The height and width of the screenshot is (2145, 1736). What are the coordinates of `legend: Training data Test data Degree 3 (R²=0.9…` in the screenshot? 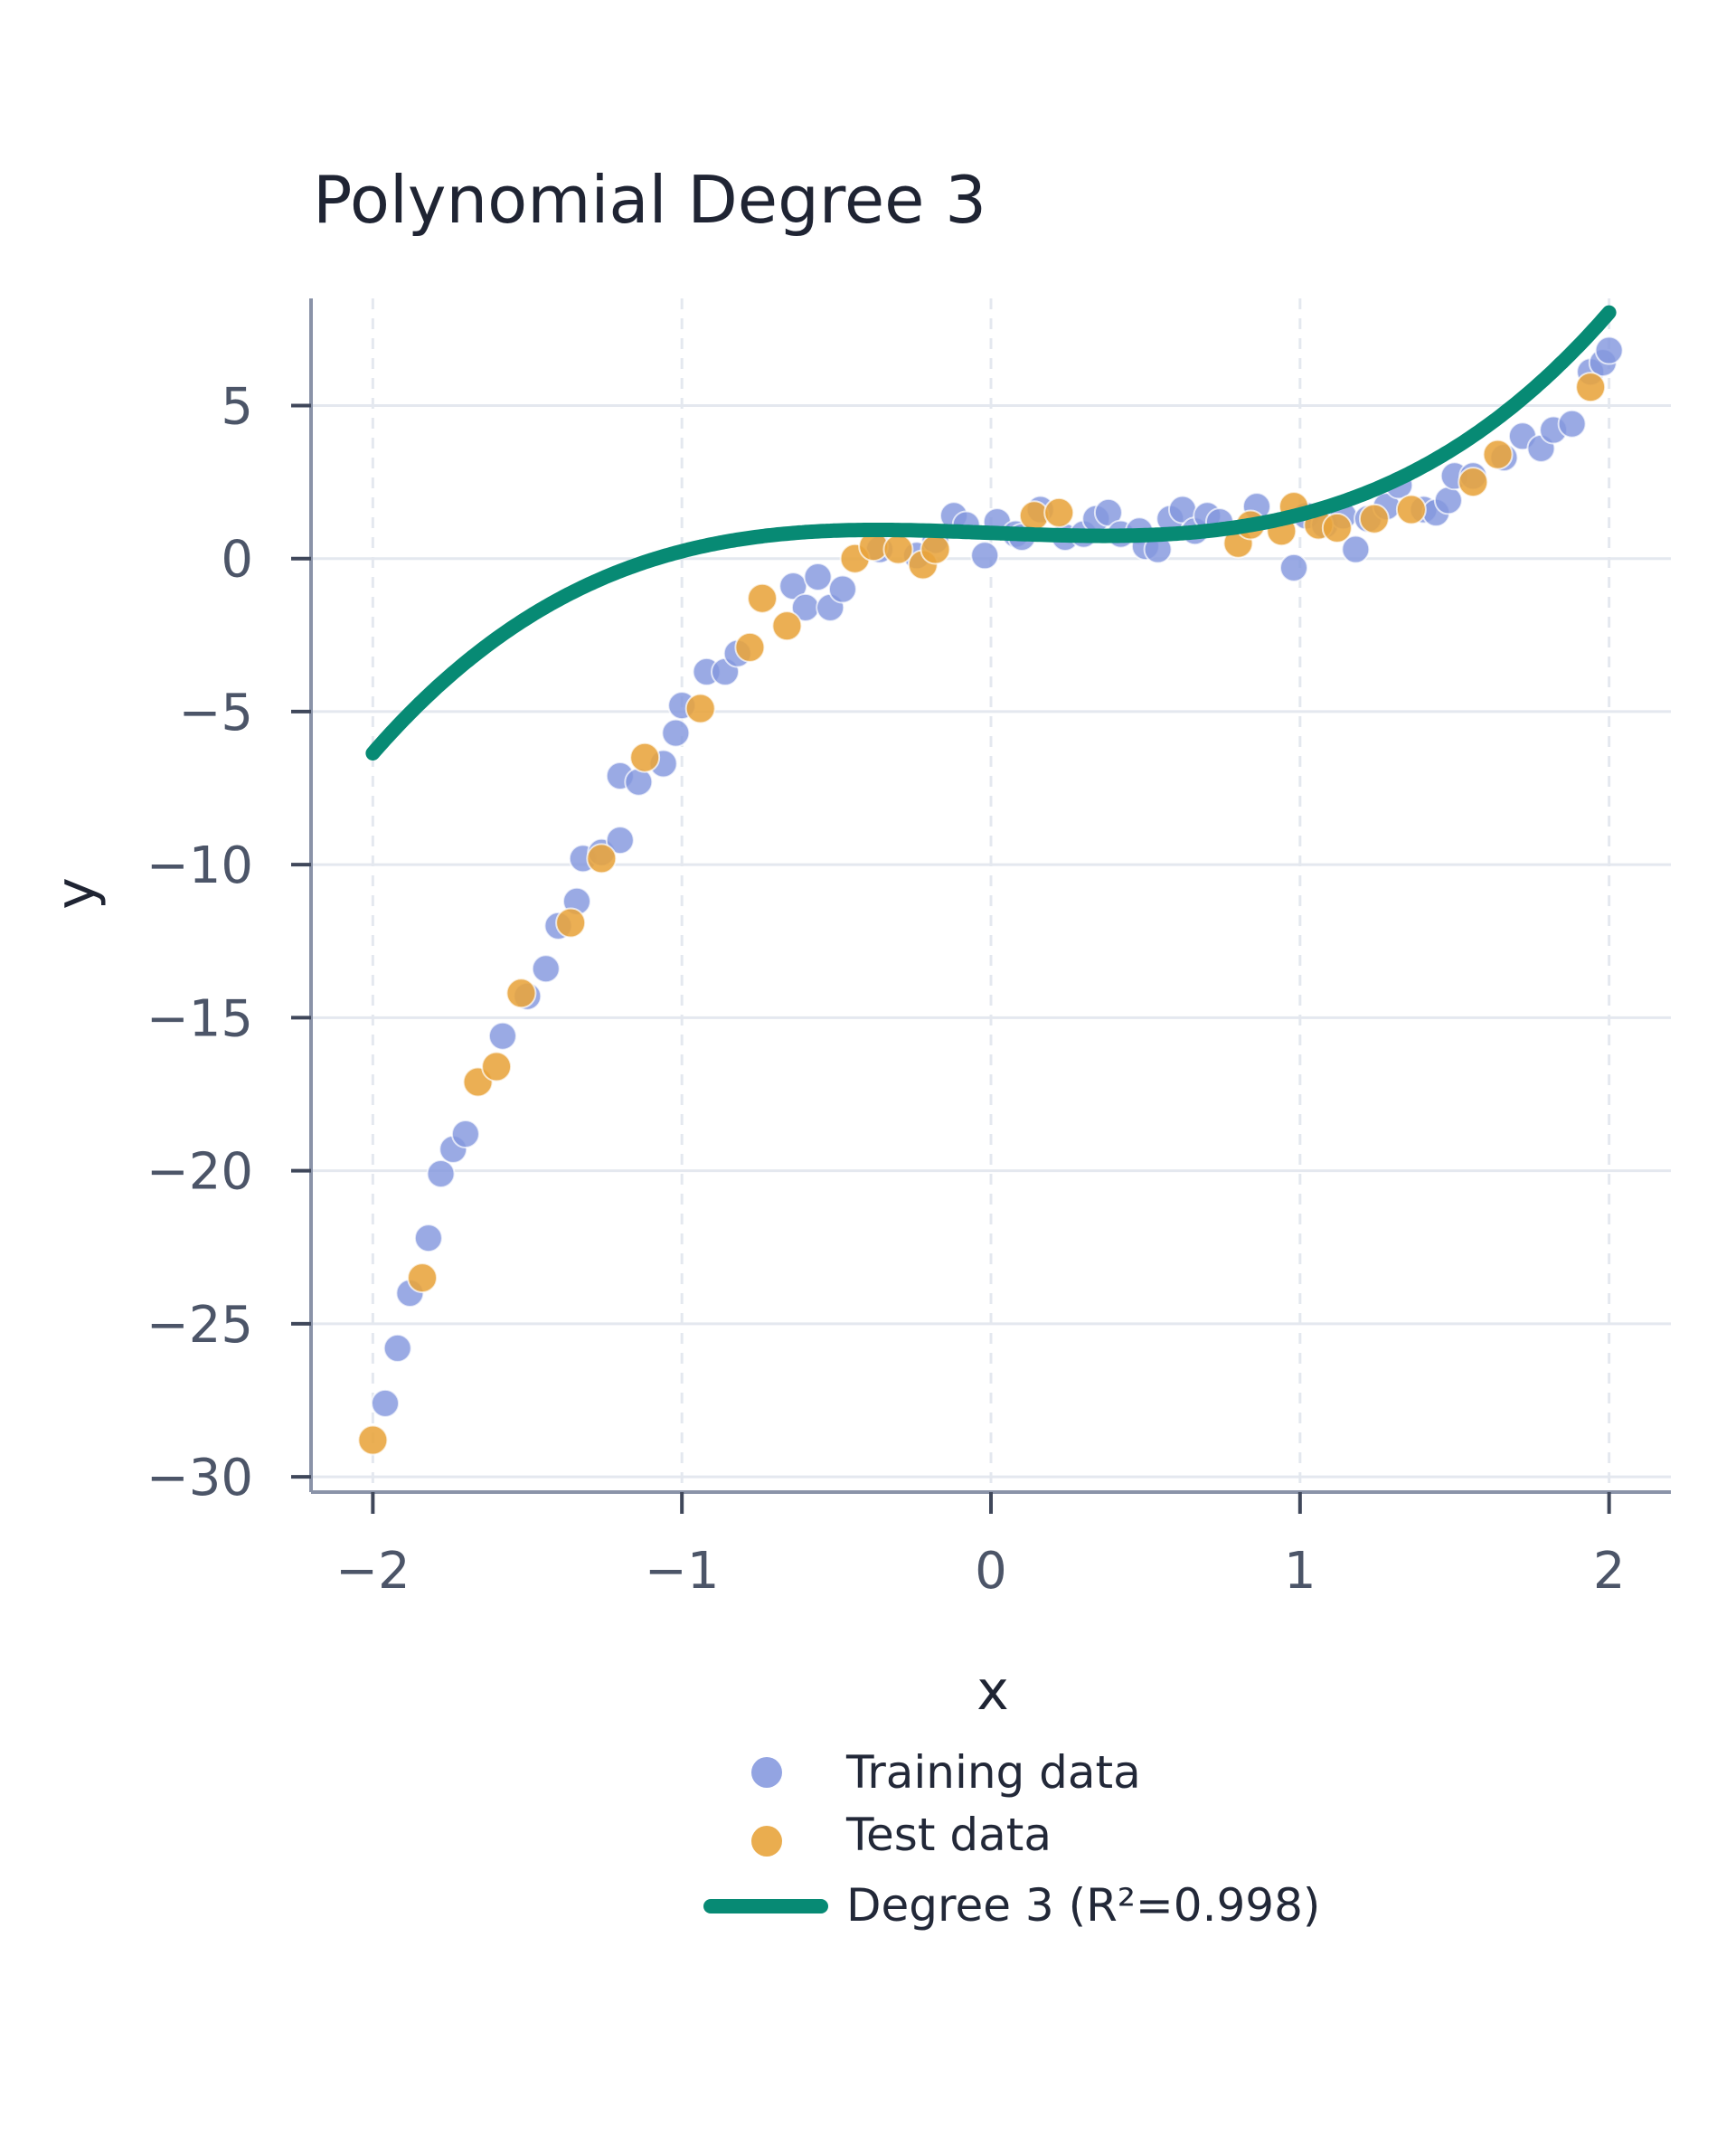 It's located at (1011, 1839).